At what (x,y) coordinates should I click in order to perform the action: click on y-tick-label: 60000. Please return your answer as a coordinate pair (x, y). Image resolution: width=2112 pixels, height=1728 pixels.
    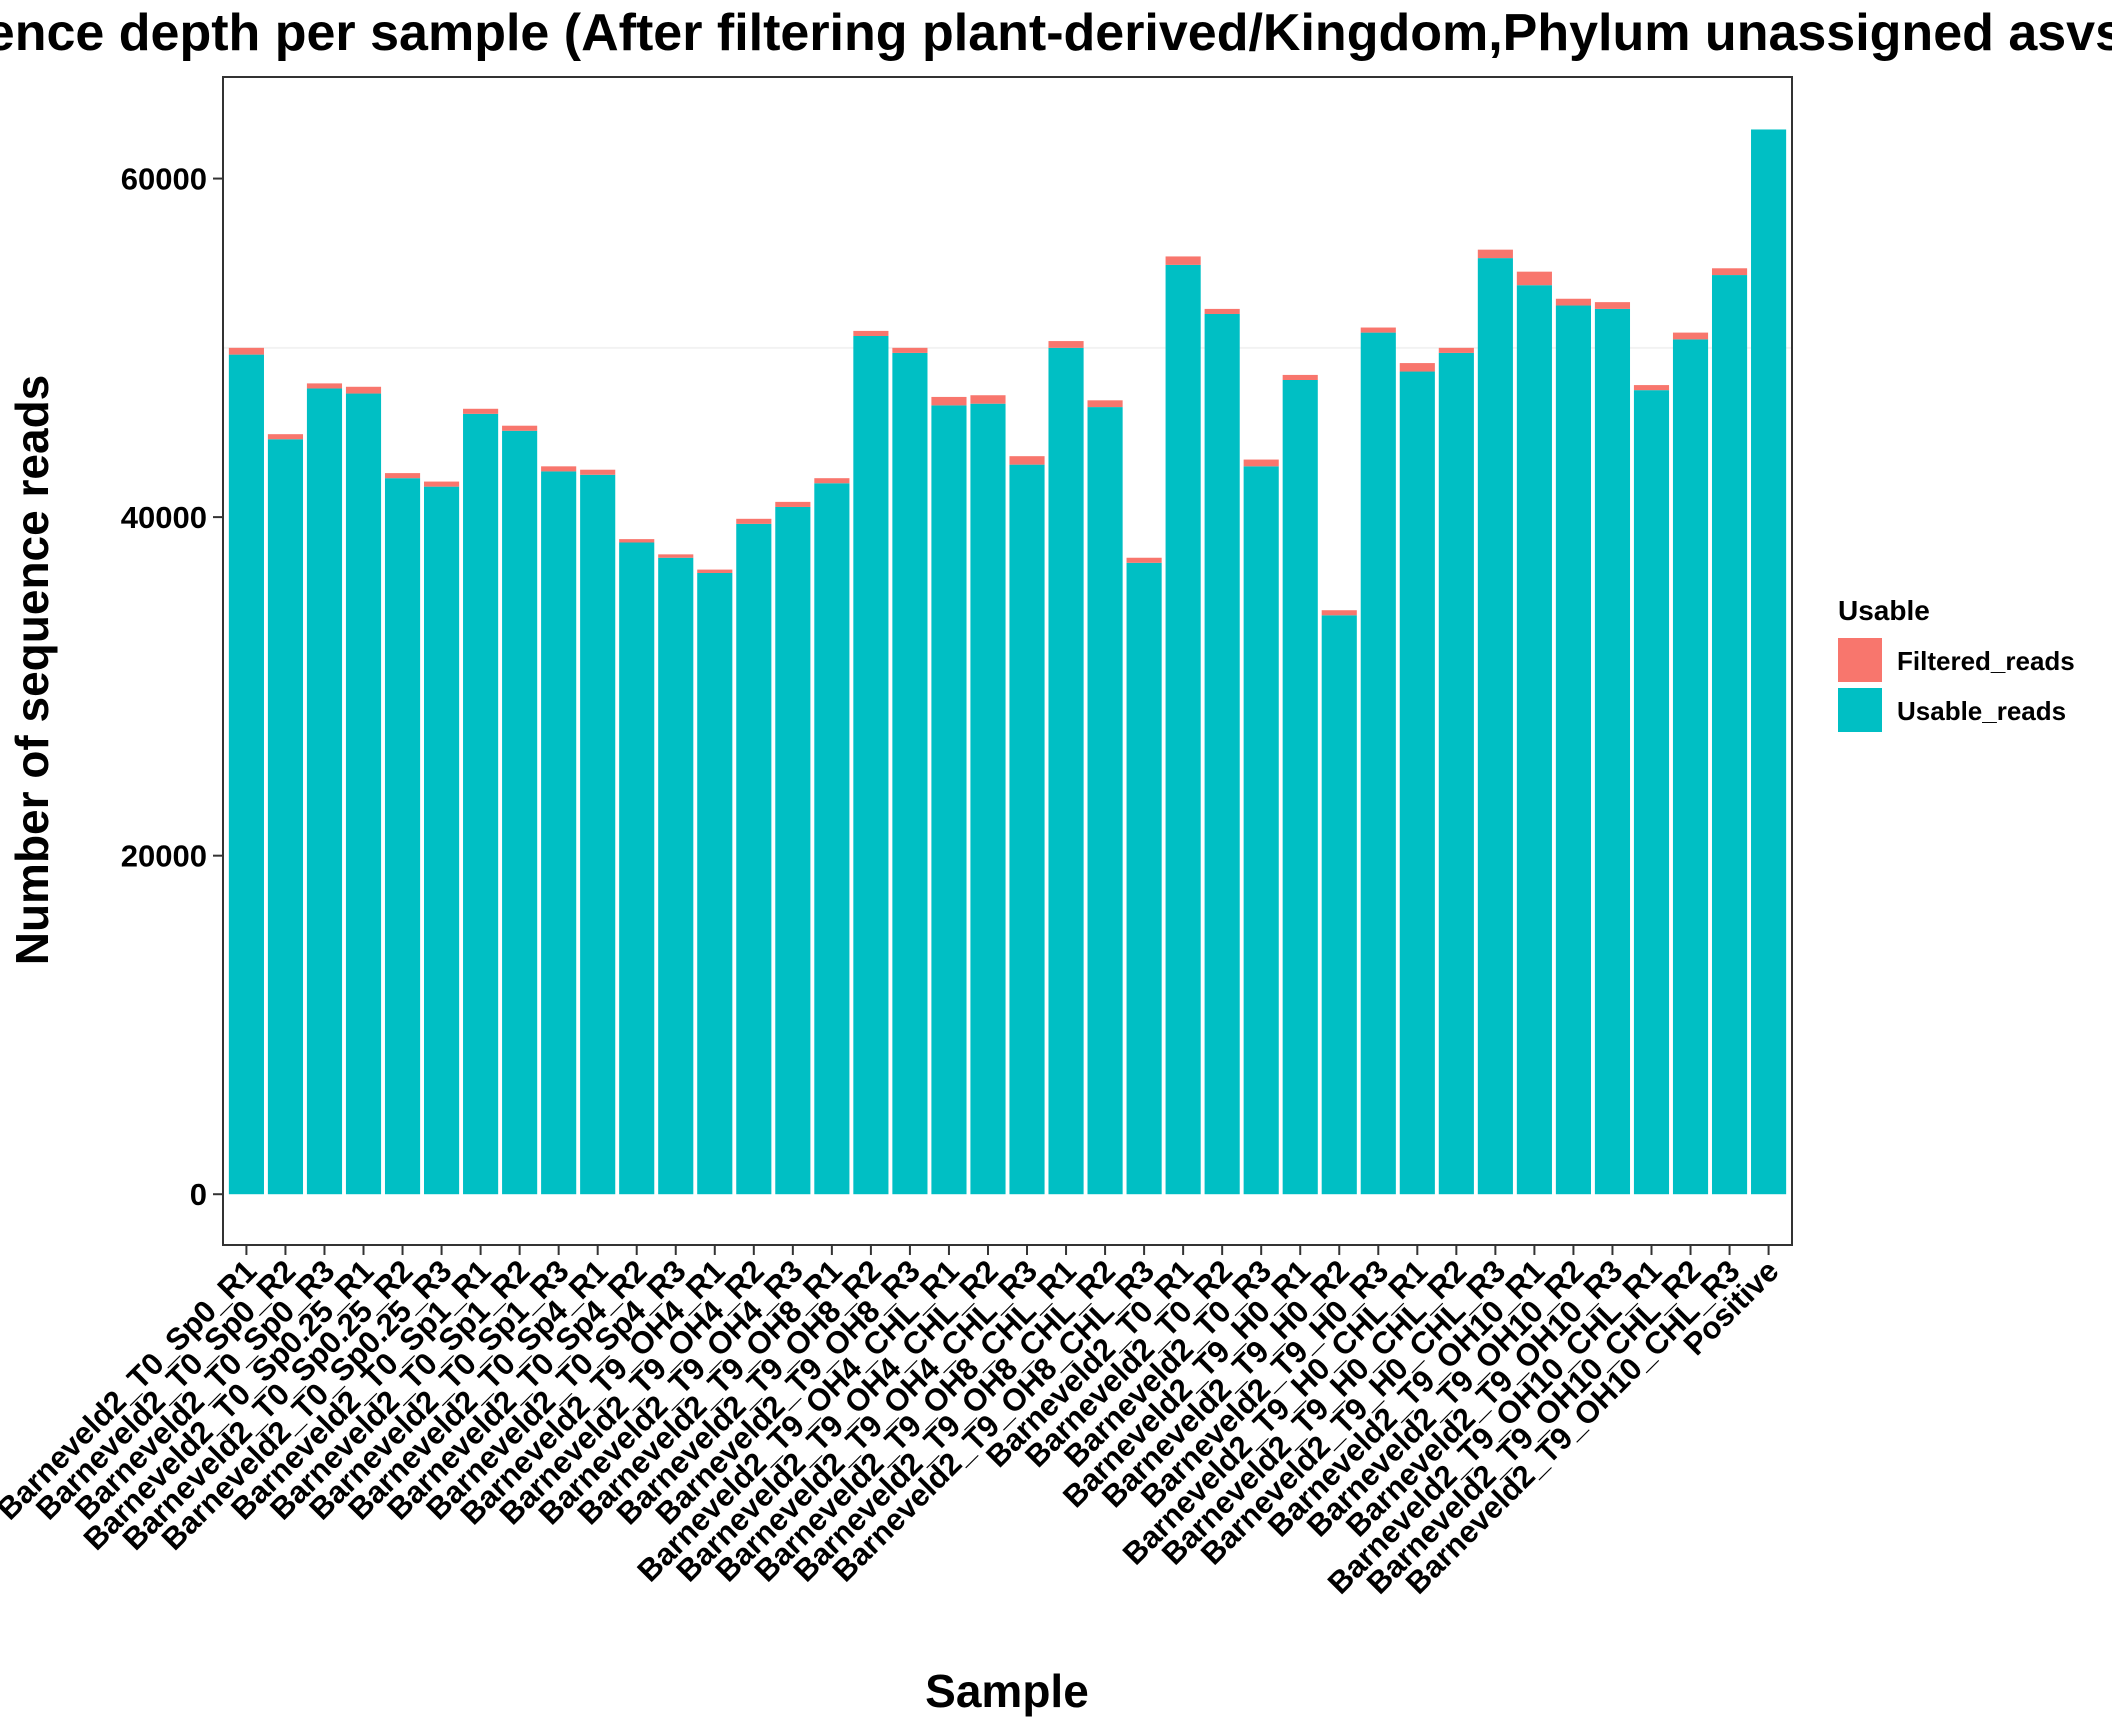
    Looking at the image, I should click on (164, 179).